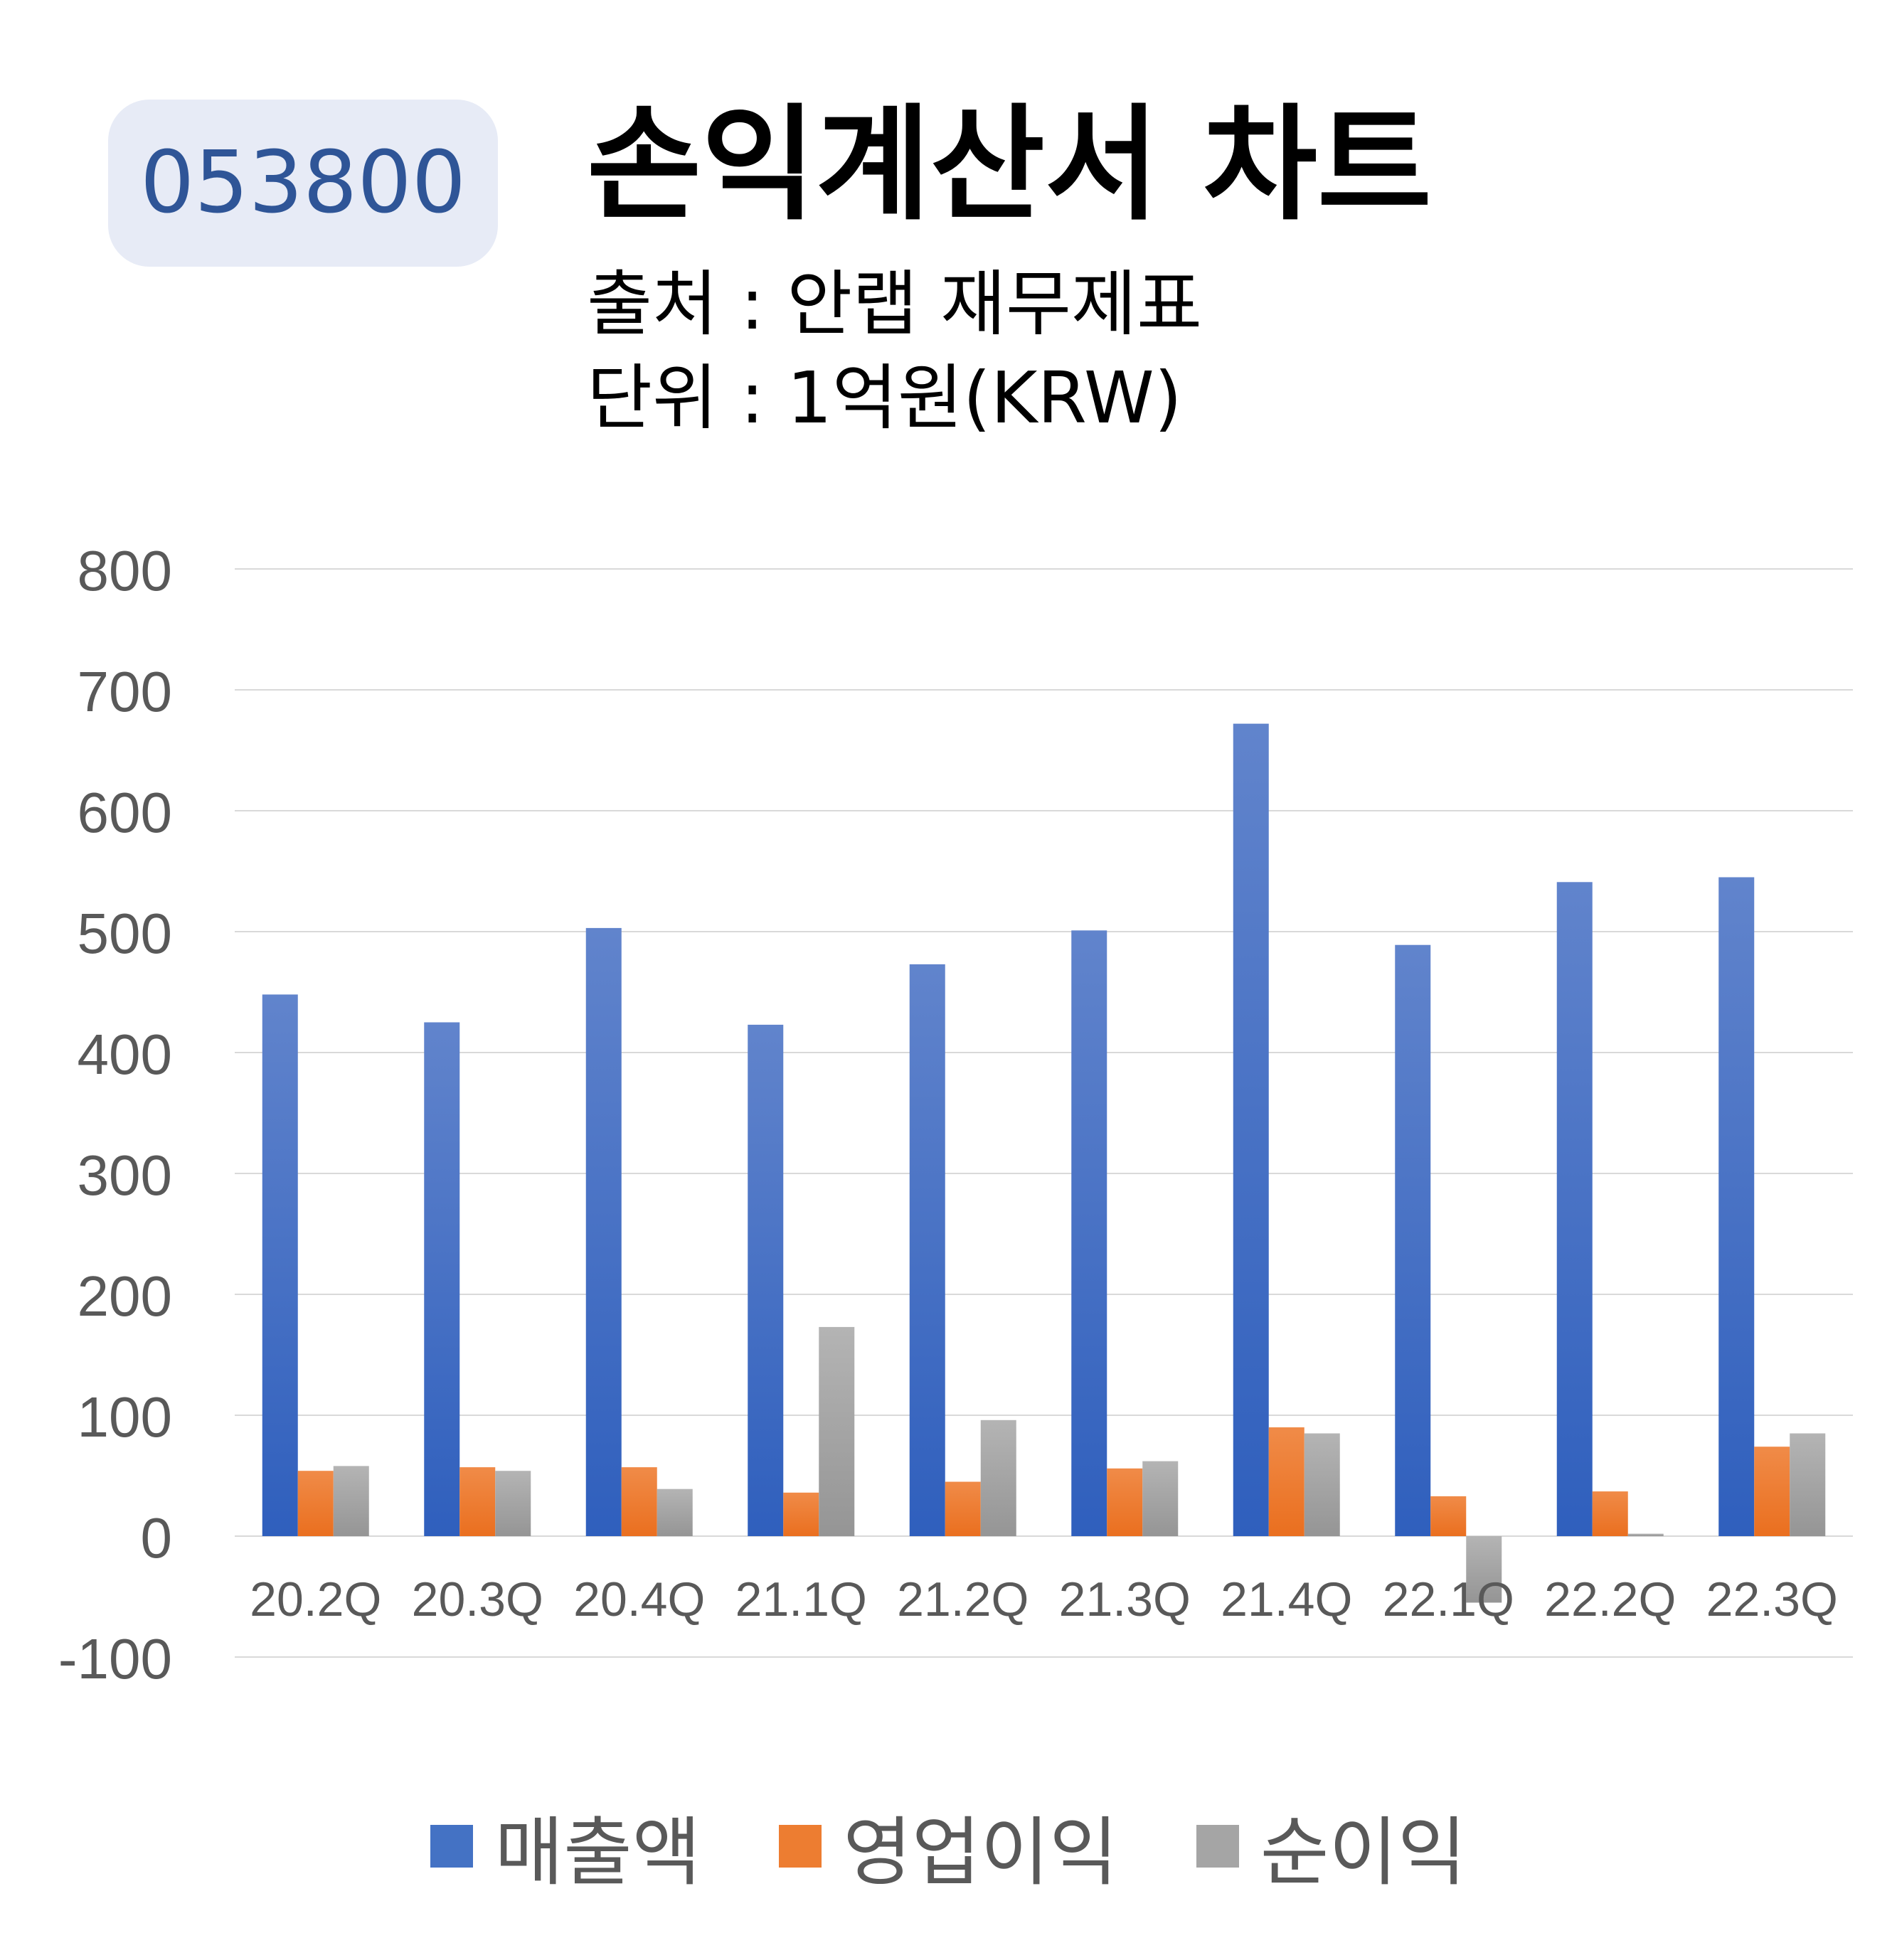  Describe the element at coordinates (157, 1538) in the screenshot. I see `y-tick-label: 0` at that location.